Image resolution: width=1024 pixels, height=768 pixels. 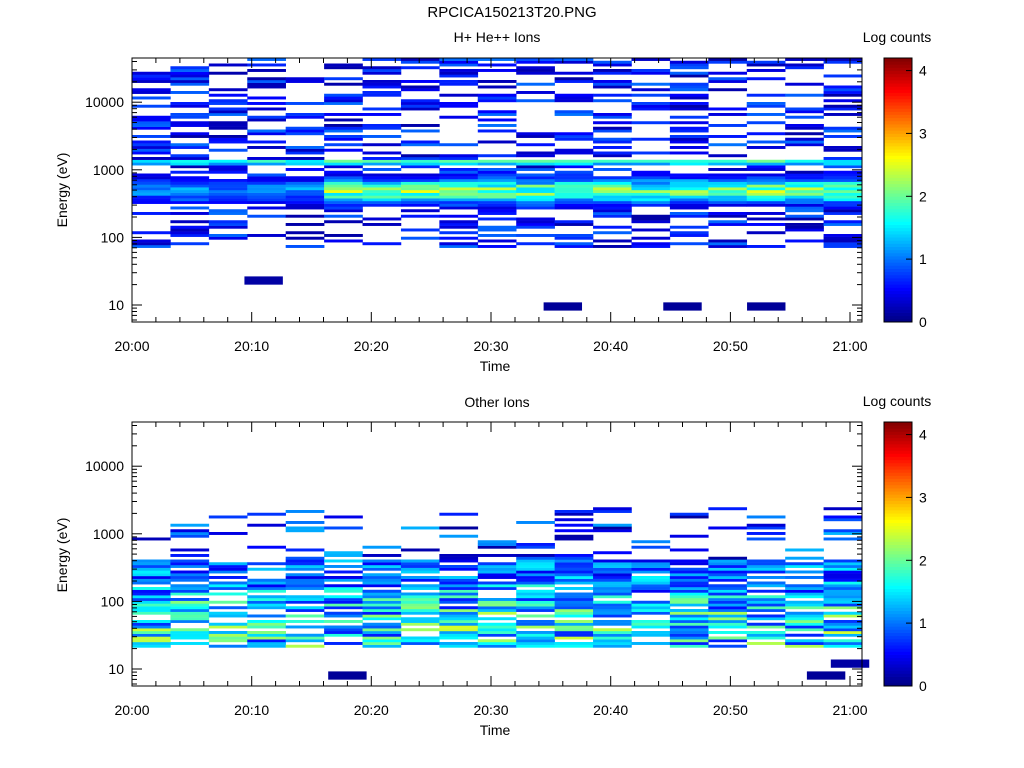 What do you see at coordinates (496, 402) in the screenshot?
I see `panel-title: Other Ions` at bounding box center [496, 402].